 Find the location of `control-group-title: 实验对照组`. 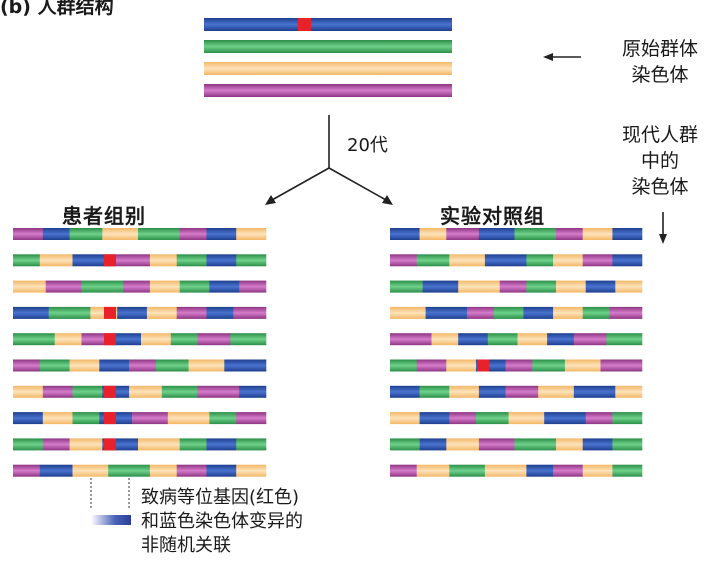

control-group-title: 实验对照组 is located at coordinates (492, 216).